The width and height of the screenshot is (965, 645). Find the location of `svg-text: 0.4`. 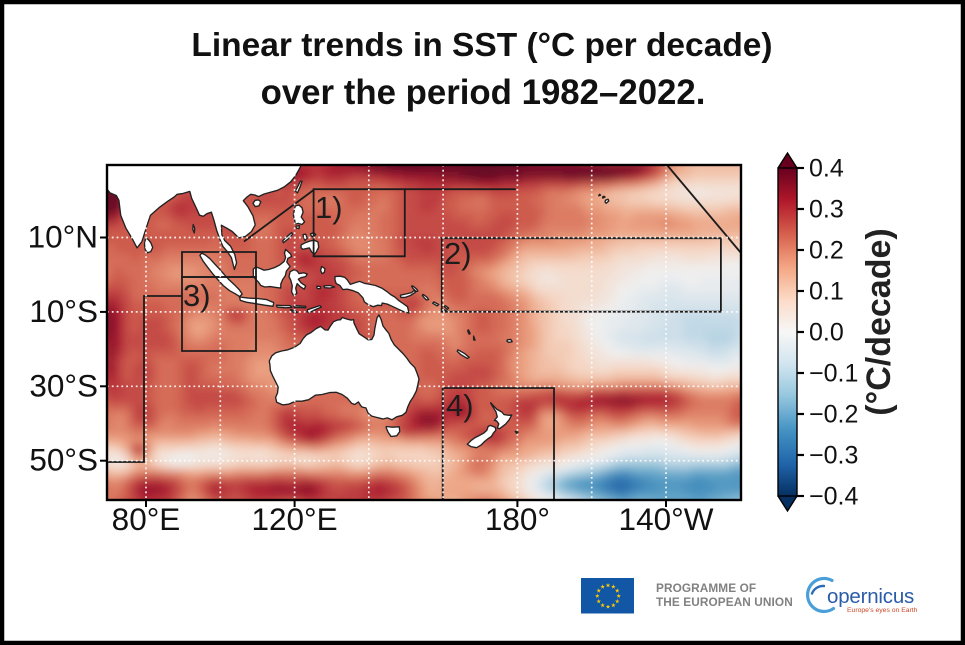

svg-text: 0.4 is located at coordinates (826, 169).